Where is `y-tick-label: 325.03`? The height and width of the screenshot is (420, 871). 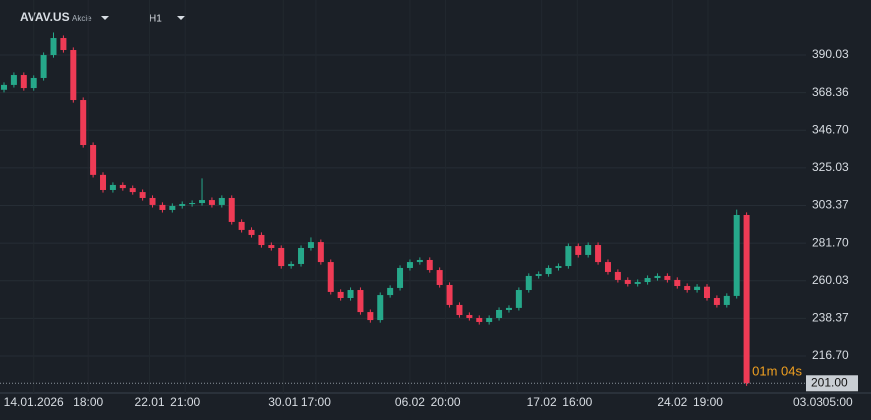 y-tick-label: 325.03 is located at coordinates (830, 167).